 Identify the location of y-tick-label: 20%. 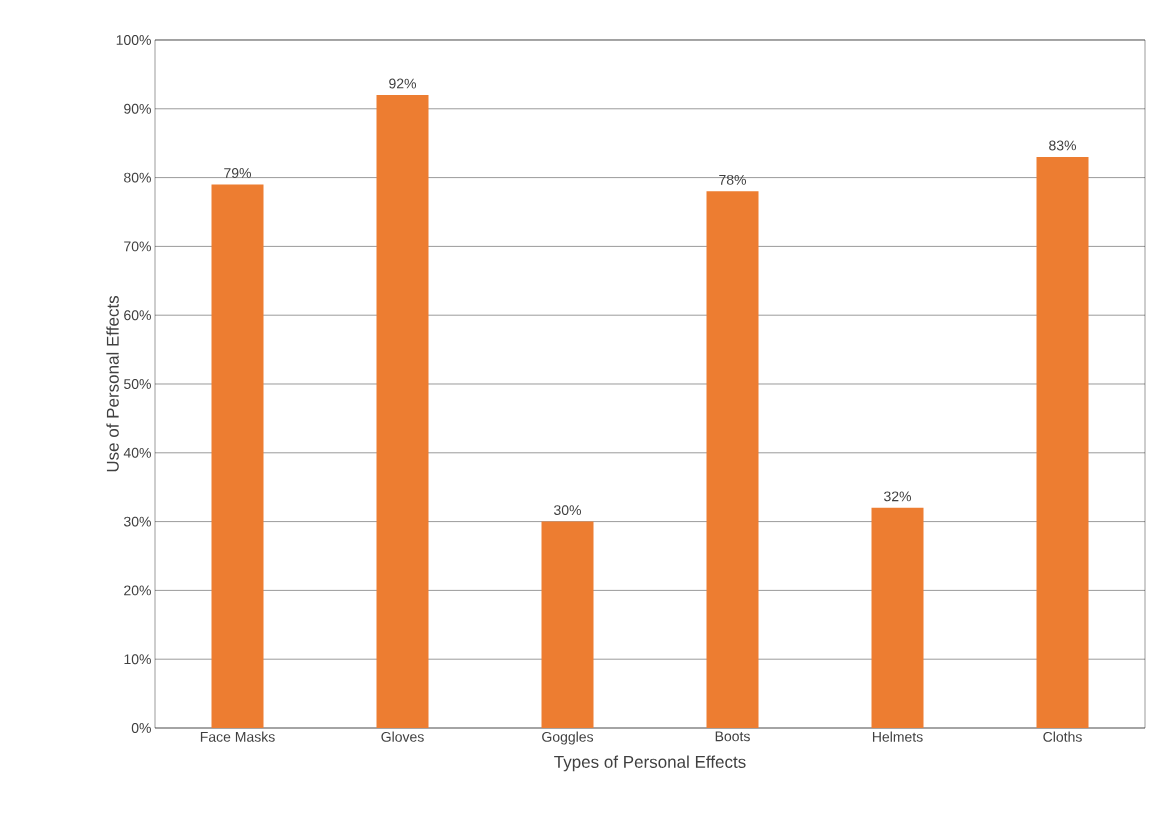
(137, 590).